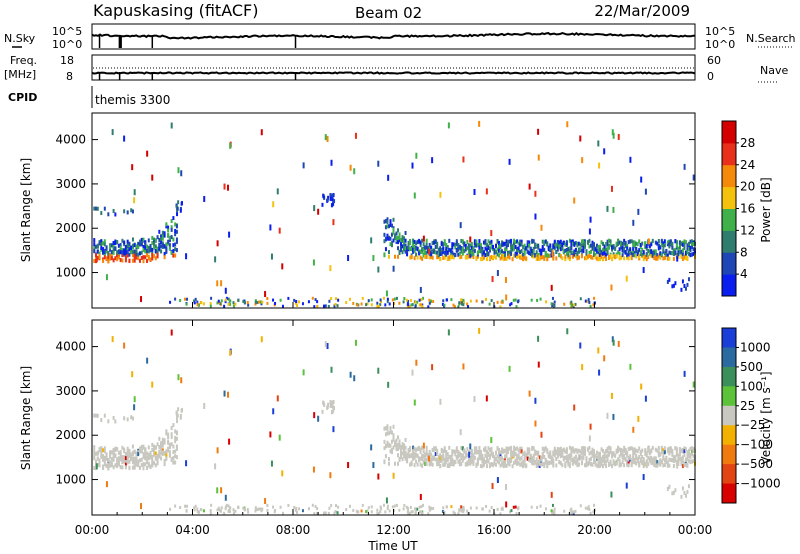  What do you see at coordinates (642, 11) in the screenshot?
I see `date-label: 22/Mar/2009` at bounding box center [642, 11].